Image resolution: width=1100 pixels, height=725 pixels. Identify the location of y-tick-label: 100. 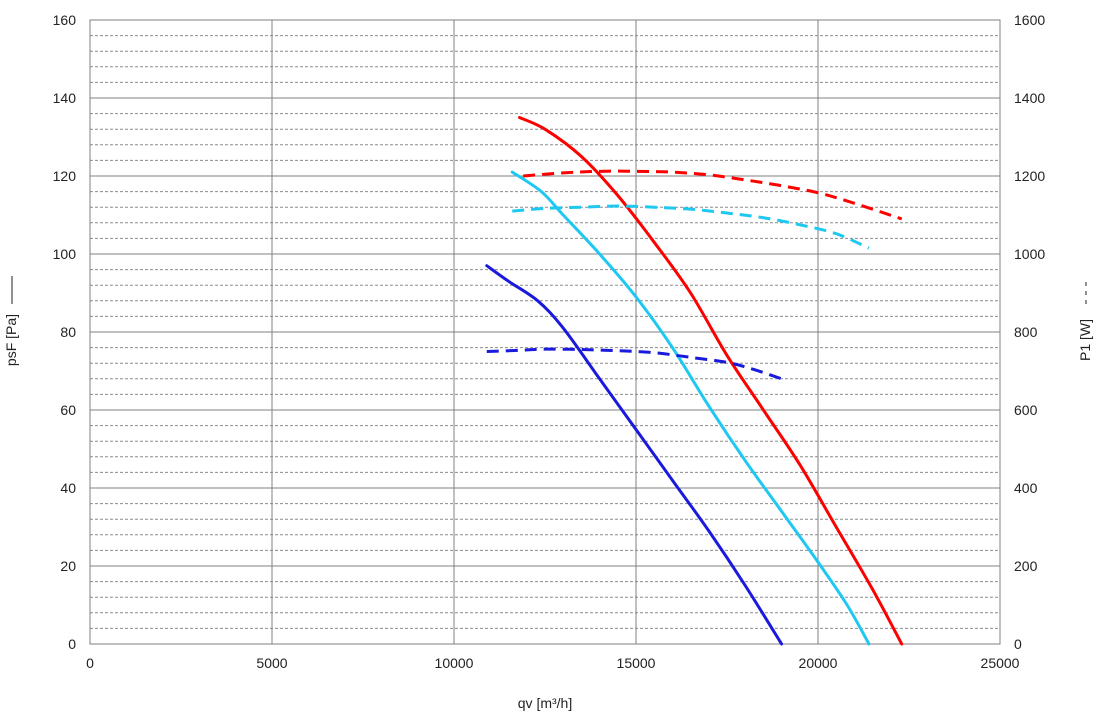
(65, 254).